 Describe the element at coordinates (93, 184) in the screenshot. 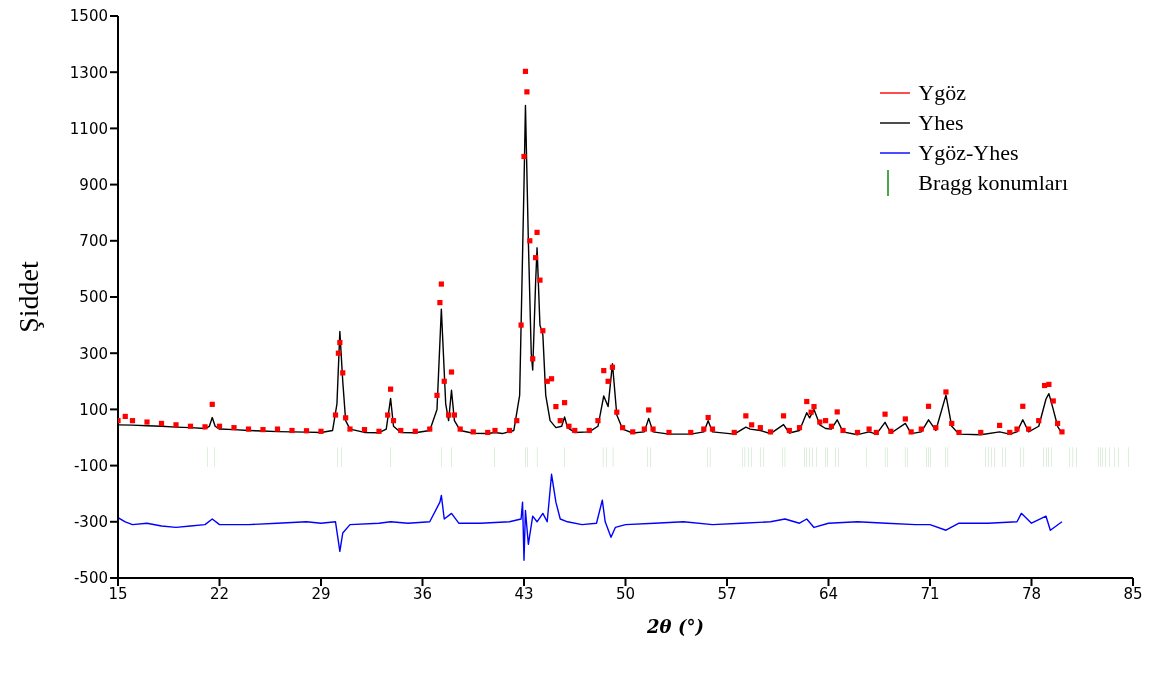

I see `y-tick-label: 900` at that location.